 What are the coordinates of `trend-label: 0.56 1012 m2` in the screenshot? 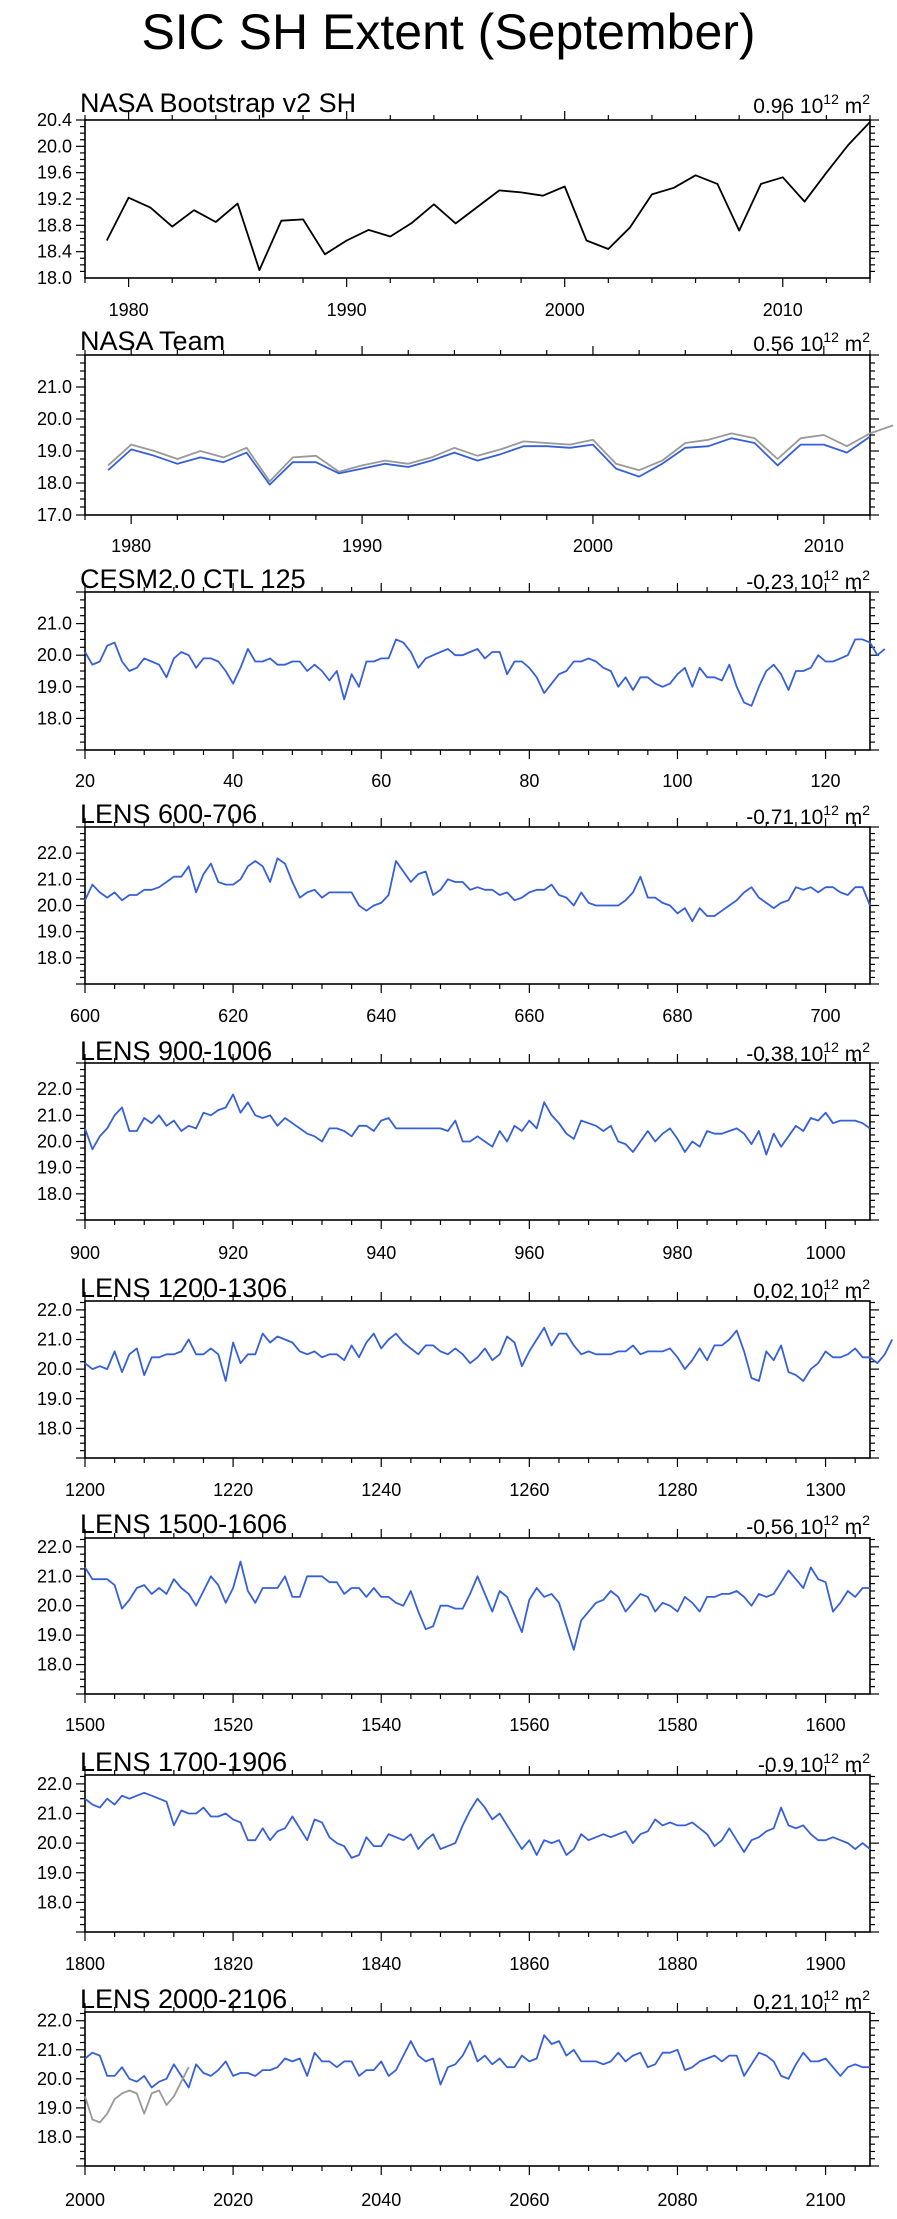 It's located at (811, 342).